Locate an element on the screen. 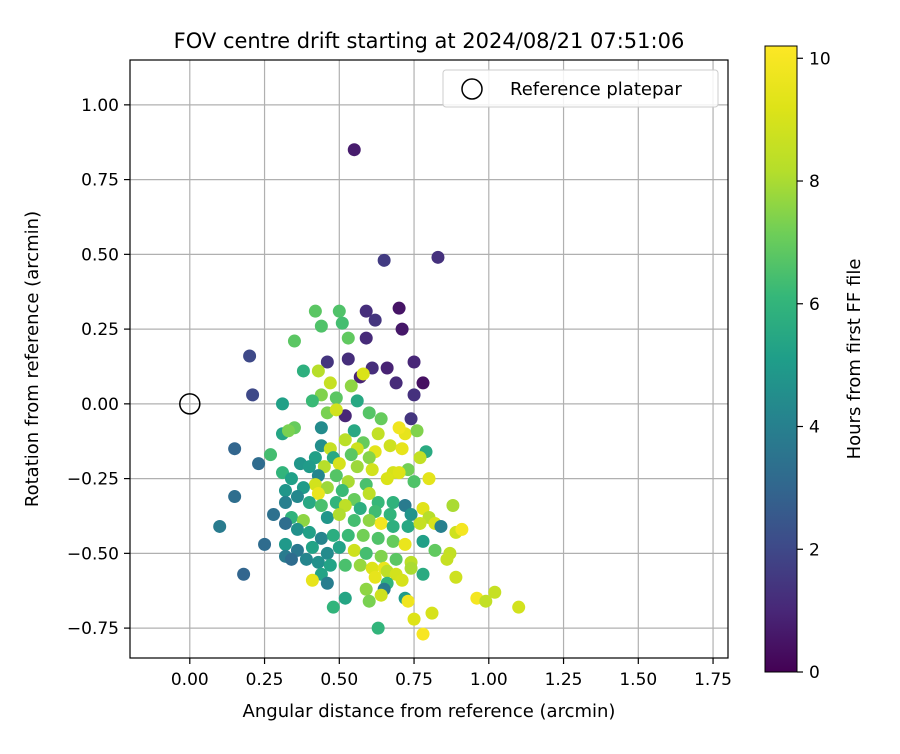  legend: Reference platepar is located at coordinates (580, 88).